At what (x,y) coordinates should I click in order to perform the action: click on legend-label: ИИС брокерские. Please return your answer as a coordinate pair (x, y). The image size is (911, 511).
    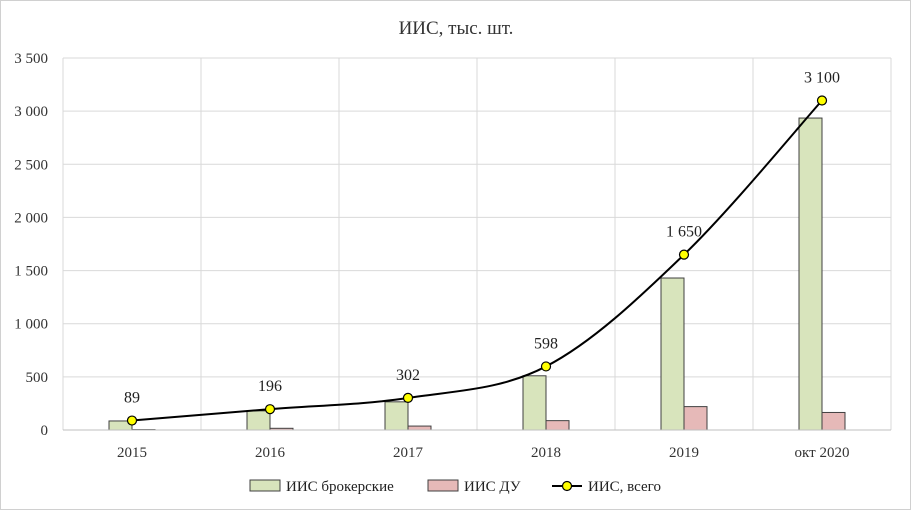
    Looking at the image, I should click on (340, 487).